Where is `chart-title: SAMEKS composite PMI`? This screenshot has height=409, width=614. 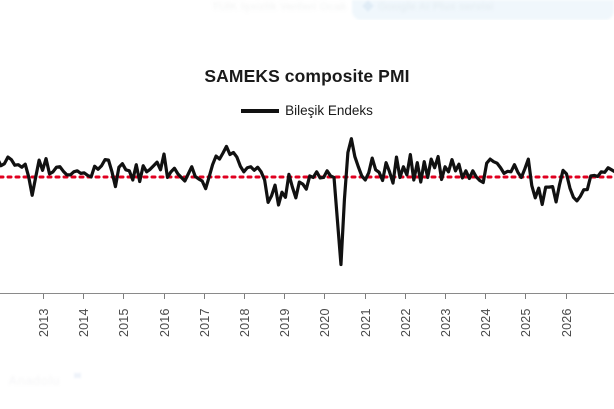
chart-title: SAMEKS composite PMI is located at coordinates (307, 76).